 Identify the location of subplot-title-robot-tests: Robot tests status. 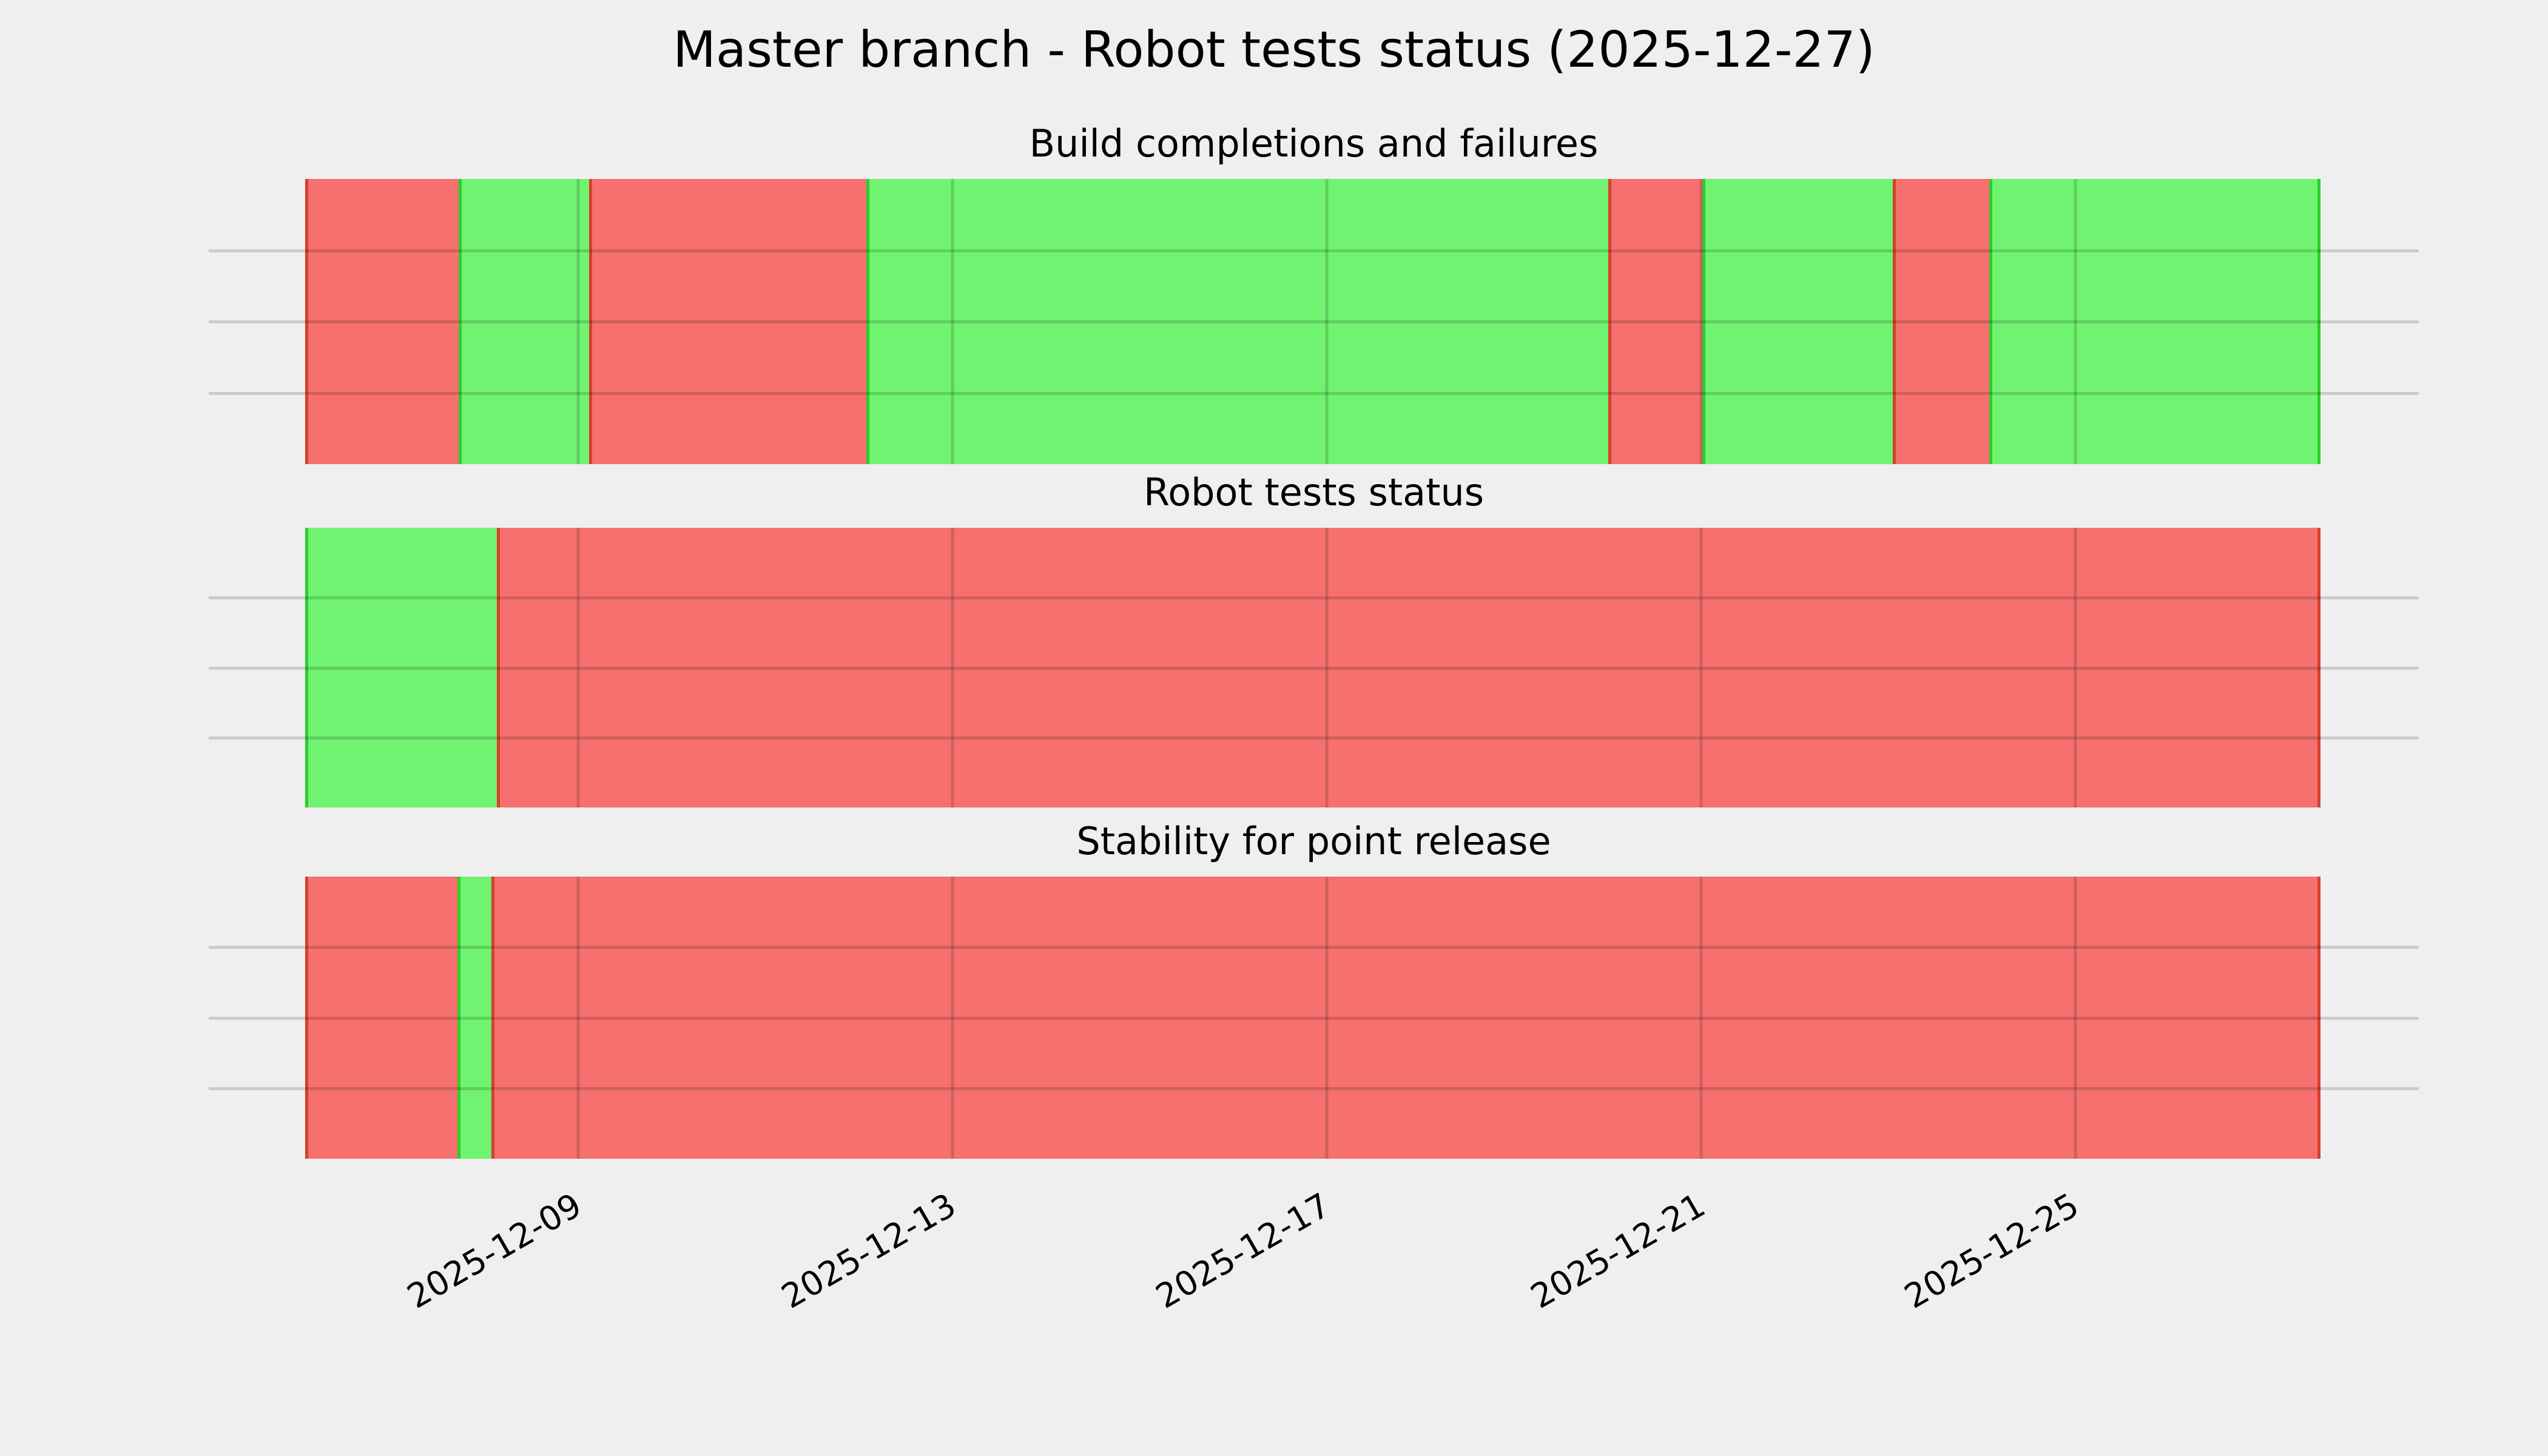
(1314, 492).